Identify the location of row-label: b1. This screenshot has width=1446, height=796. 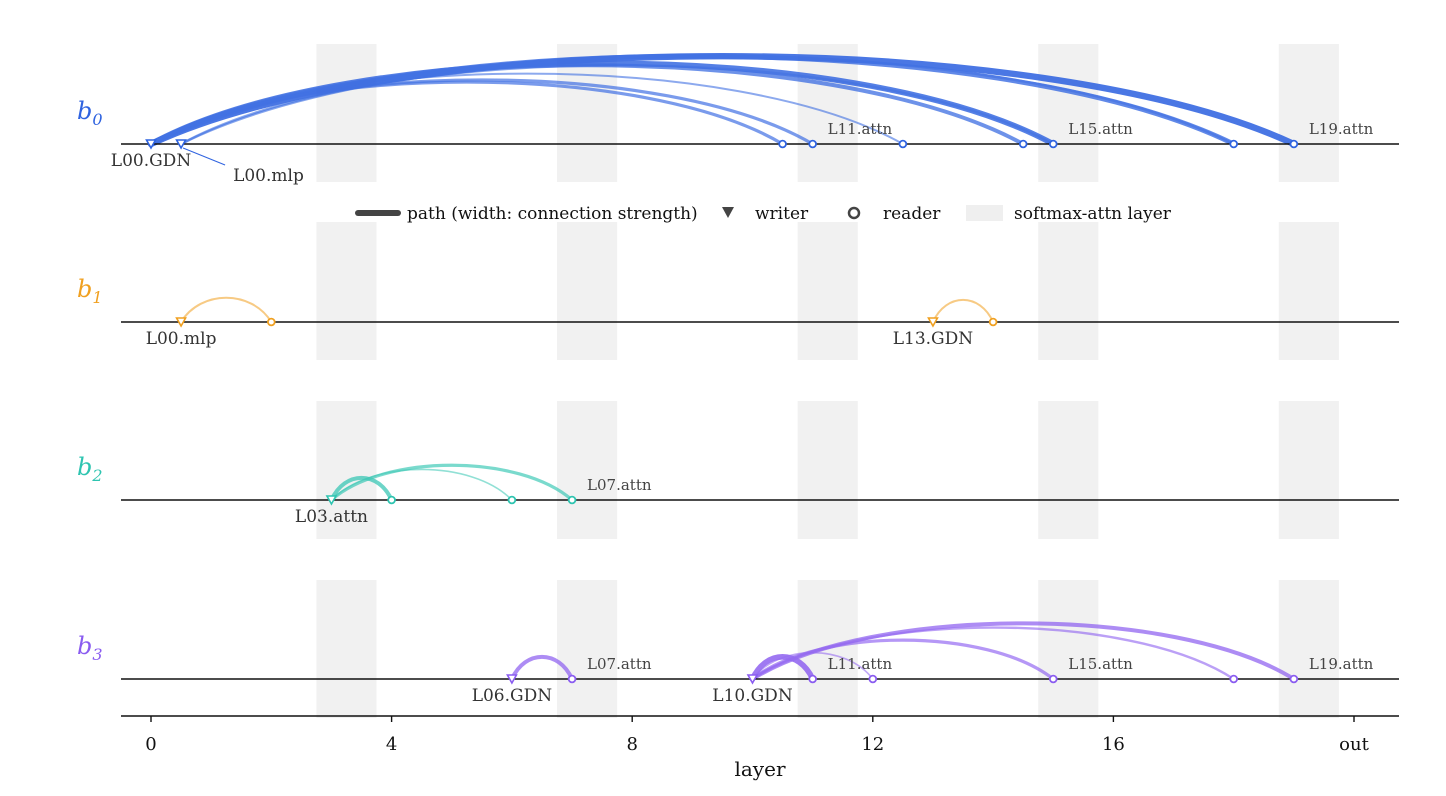
(90, 291).